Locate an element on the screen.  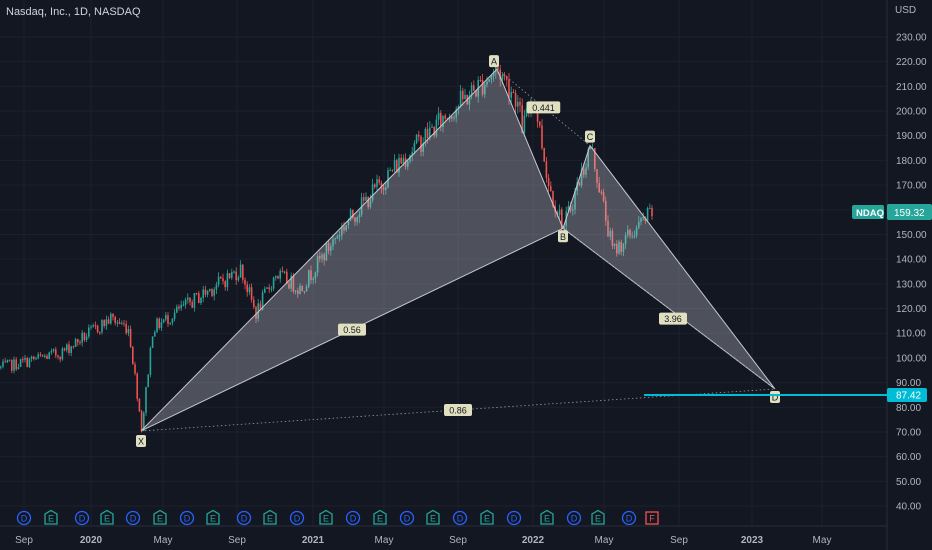
price-tick: 210.00 is located at coordinates (911, 87).